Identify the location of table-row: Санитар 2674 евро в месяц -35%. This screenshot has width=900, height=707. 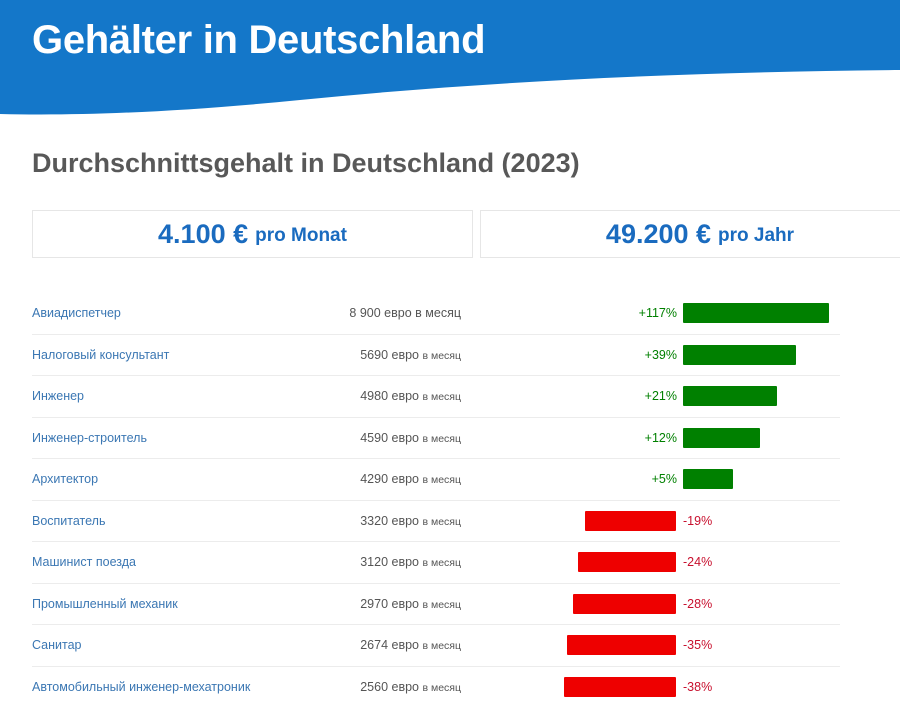
(436, 646).